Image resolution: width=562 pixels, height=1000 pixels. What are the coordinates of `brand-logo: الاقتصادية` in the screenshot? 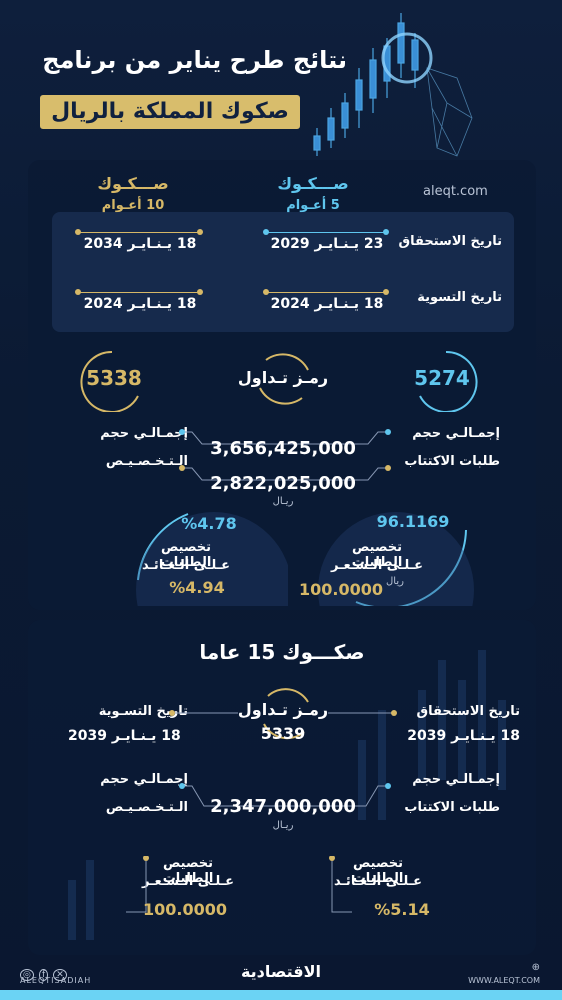 It's located at (281, 971).